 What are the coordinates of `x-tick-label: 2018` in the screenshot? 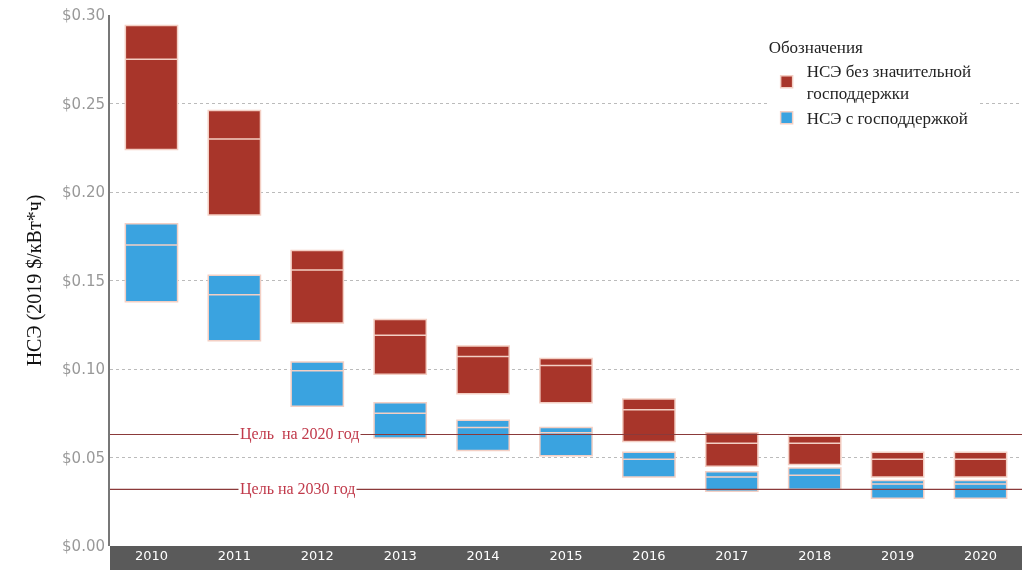 It's located at (815, 555).